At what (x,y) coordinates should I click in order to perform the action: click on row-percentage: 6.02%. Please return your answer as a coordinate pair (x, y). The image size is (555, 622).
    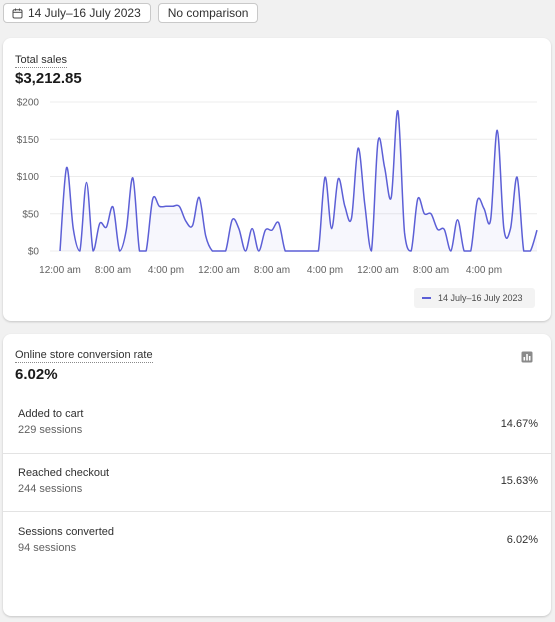
    Looking at the image, I should click on (522, 540).